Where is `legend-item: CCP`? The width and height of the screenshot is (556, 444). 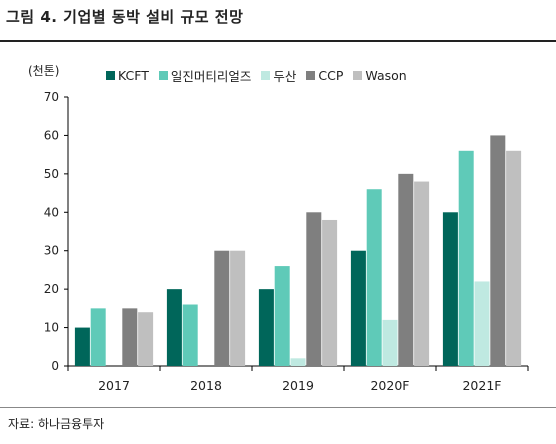 legend-item: CCP is located at coordinates (324, 75).